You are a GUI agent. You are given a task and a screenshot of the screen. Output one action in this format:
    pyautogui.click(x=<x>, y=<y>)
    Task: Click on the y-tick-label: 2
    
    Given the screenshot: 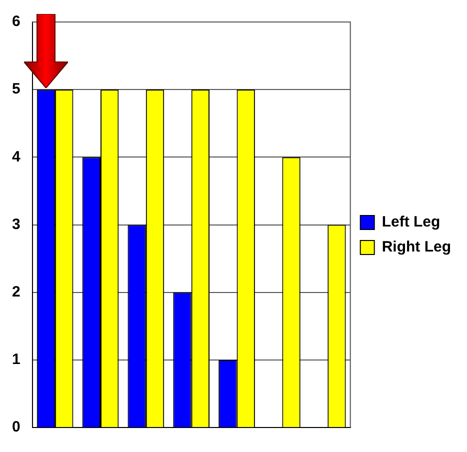 What is the action you would take?
    pyautogui.click(x=16, y=292)
    